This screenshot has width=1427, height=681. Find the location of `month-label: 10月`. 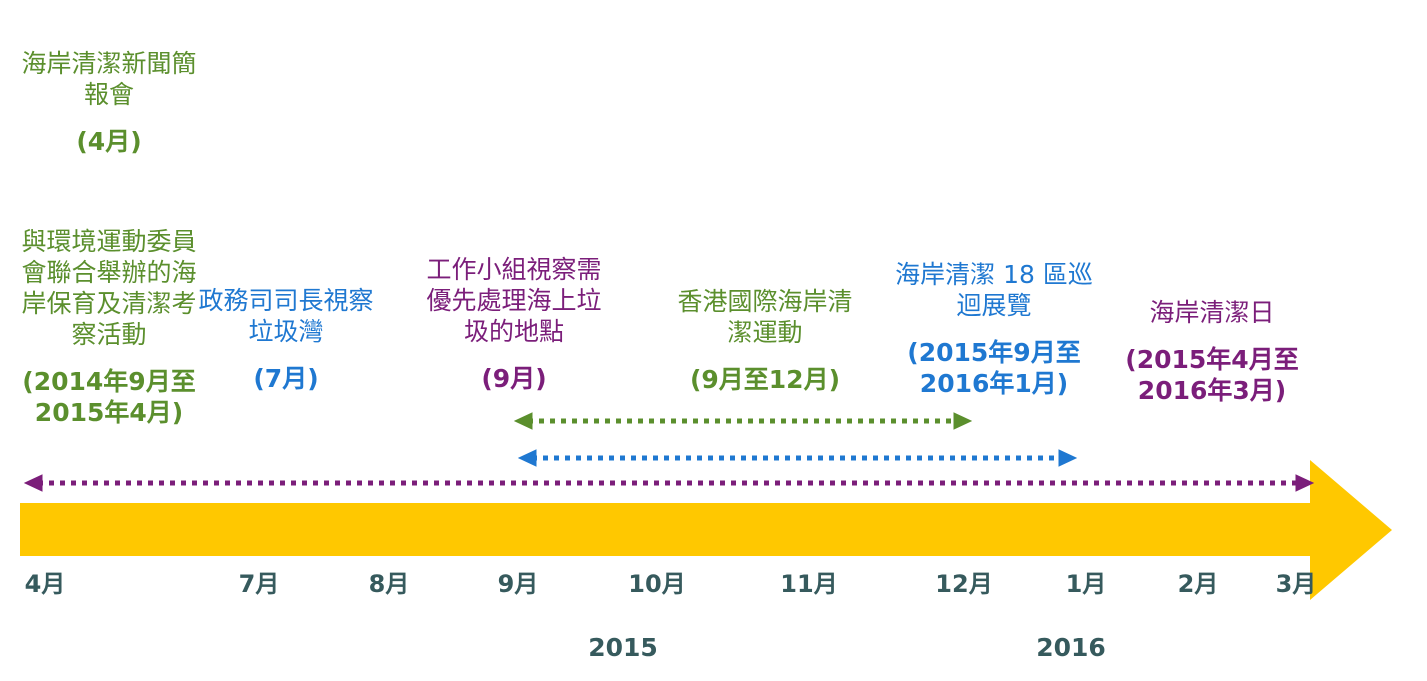

month-label: 10月 is located at coordinates (657, 584).